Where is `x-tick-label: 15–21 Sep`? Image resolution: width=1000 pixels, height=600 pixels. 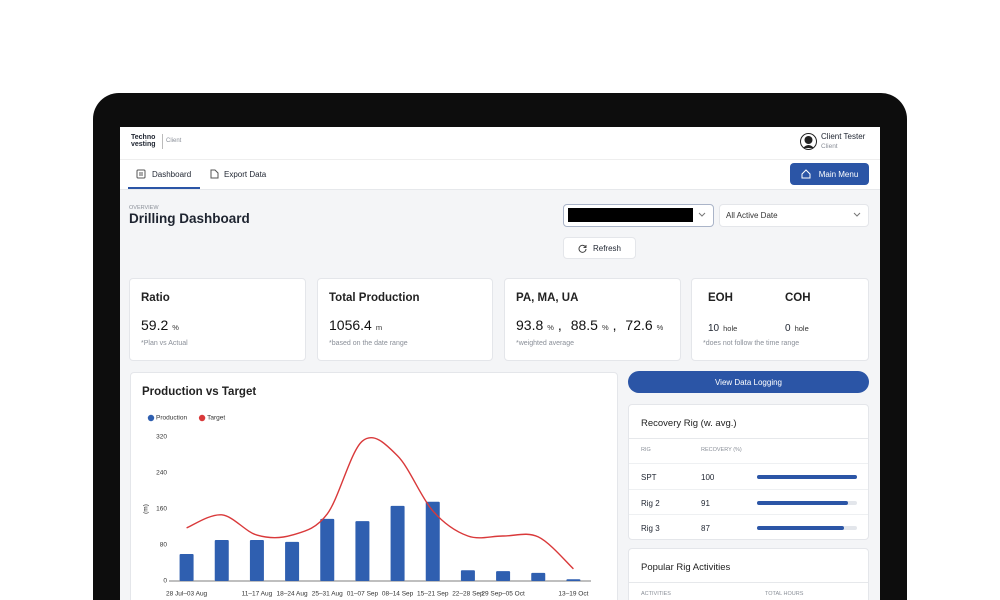
x-tick-label: 15–21 Sep is located at coordinates (433, 594).